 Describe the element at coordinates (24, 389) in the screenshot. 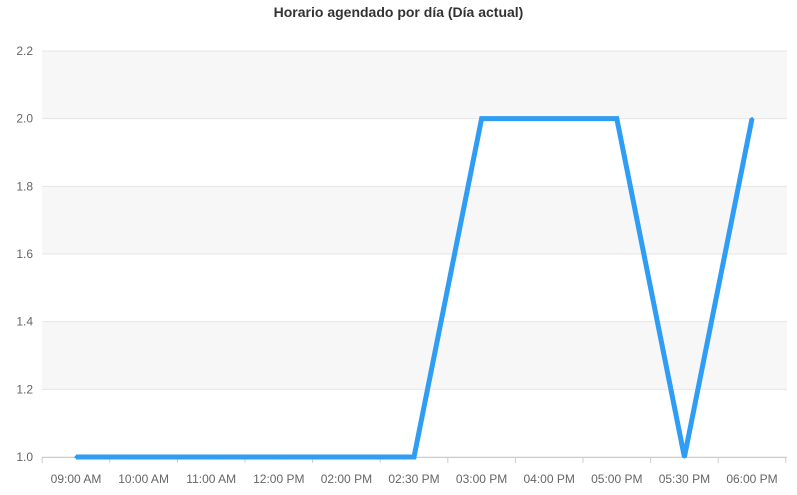

I see `y-tick-label: 1.2` at that location.